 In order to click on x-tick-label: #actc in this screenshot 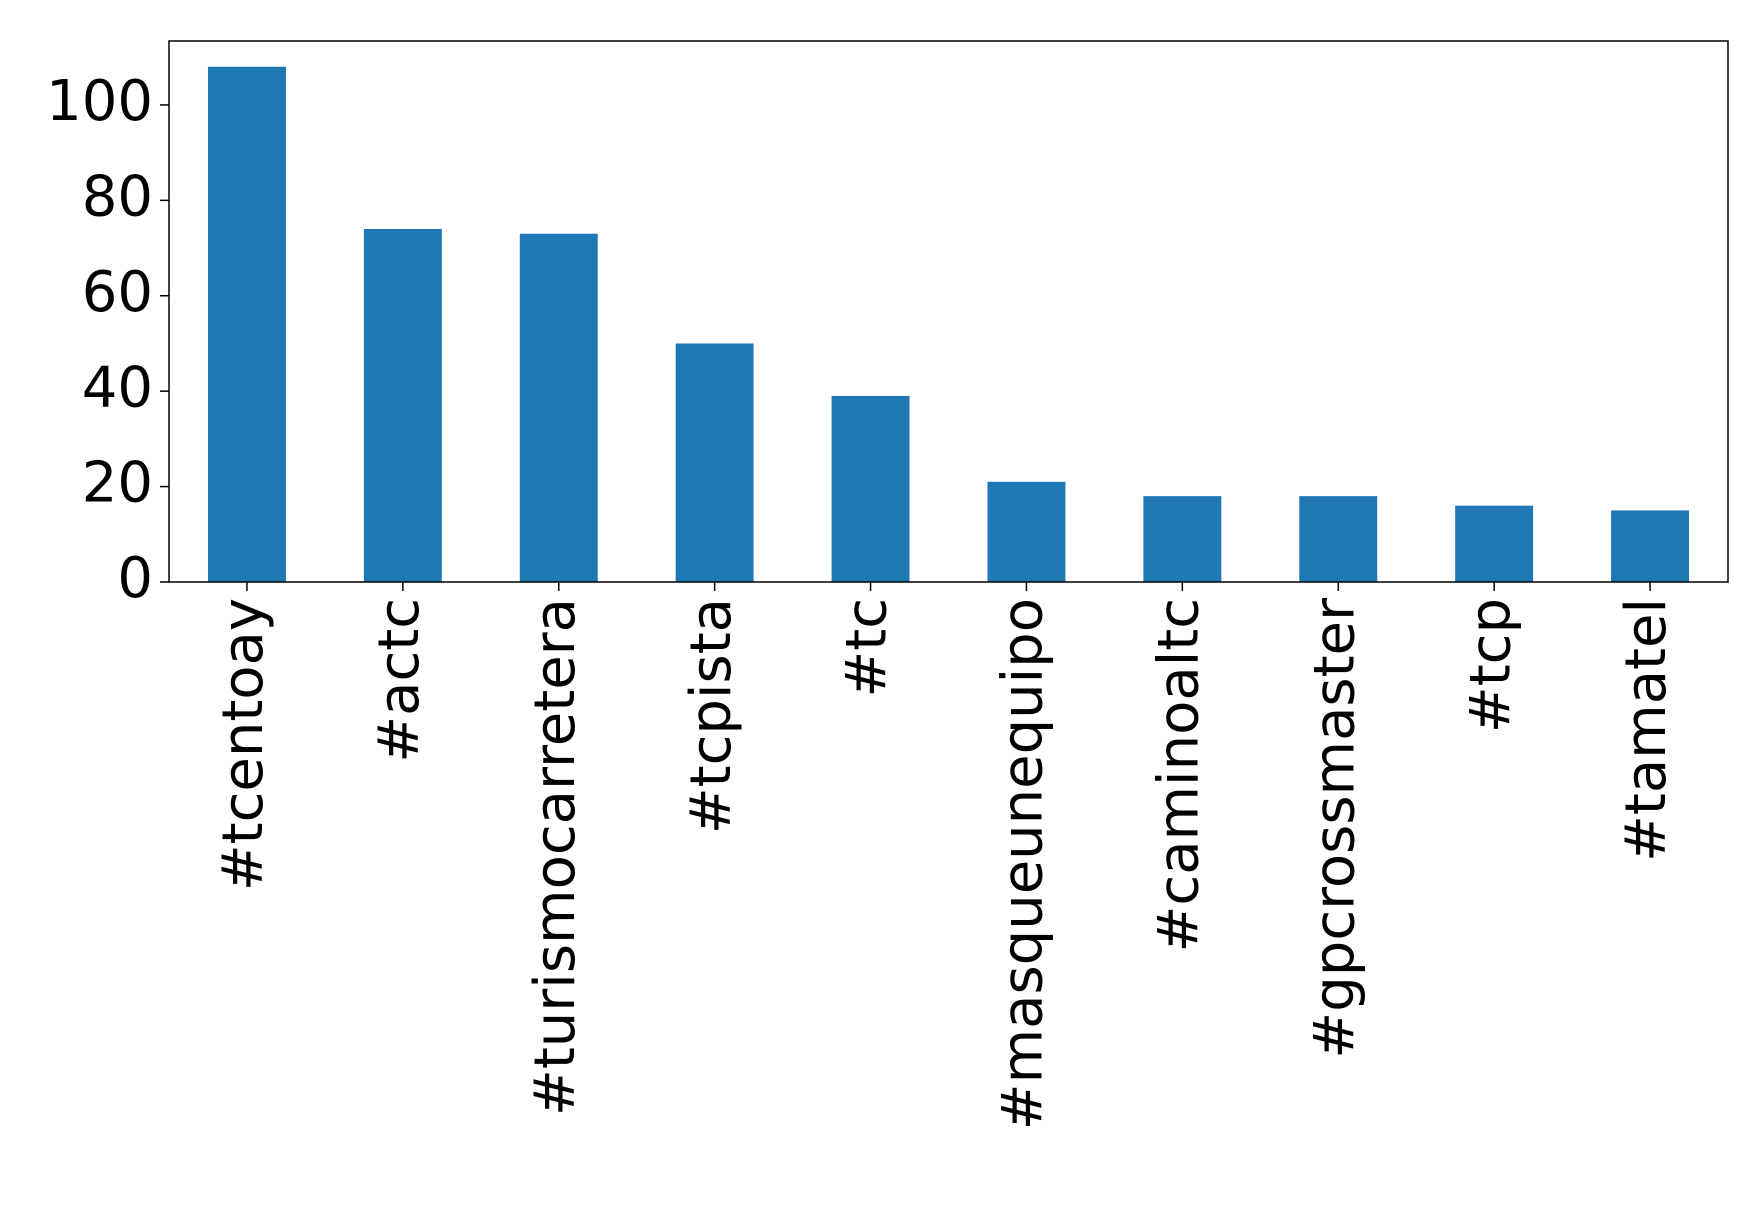, I will do `click(399, 680)`.